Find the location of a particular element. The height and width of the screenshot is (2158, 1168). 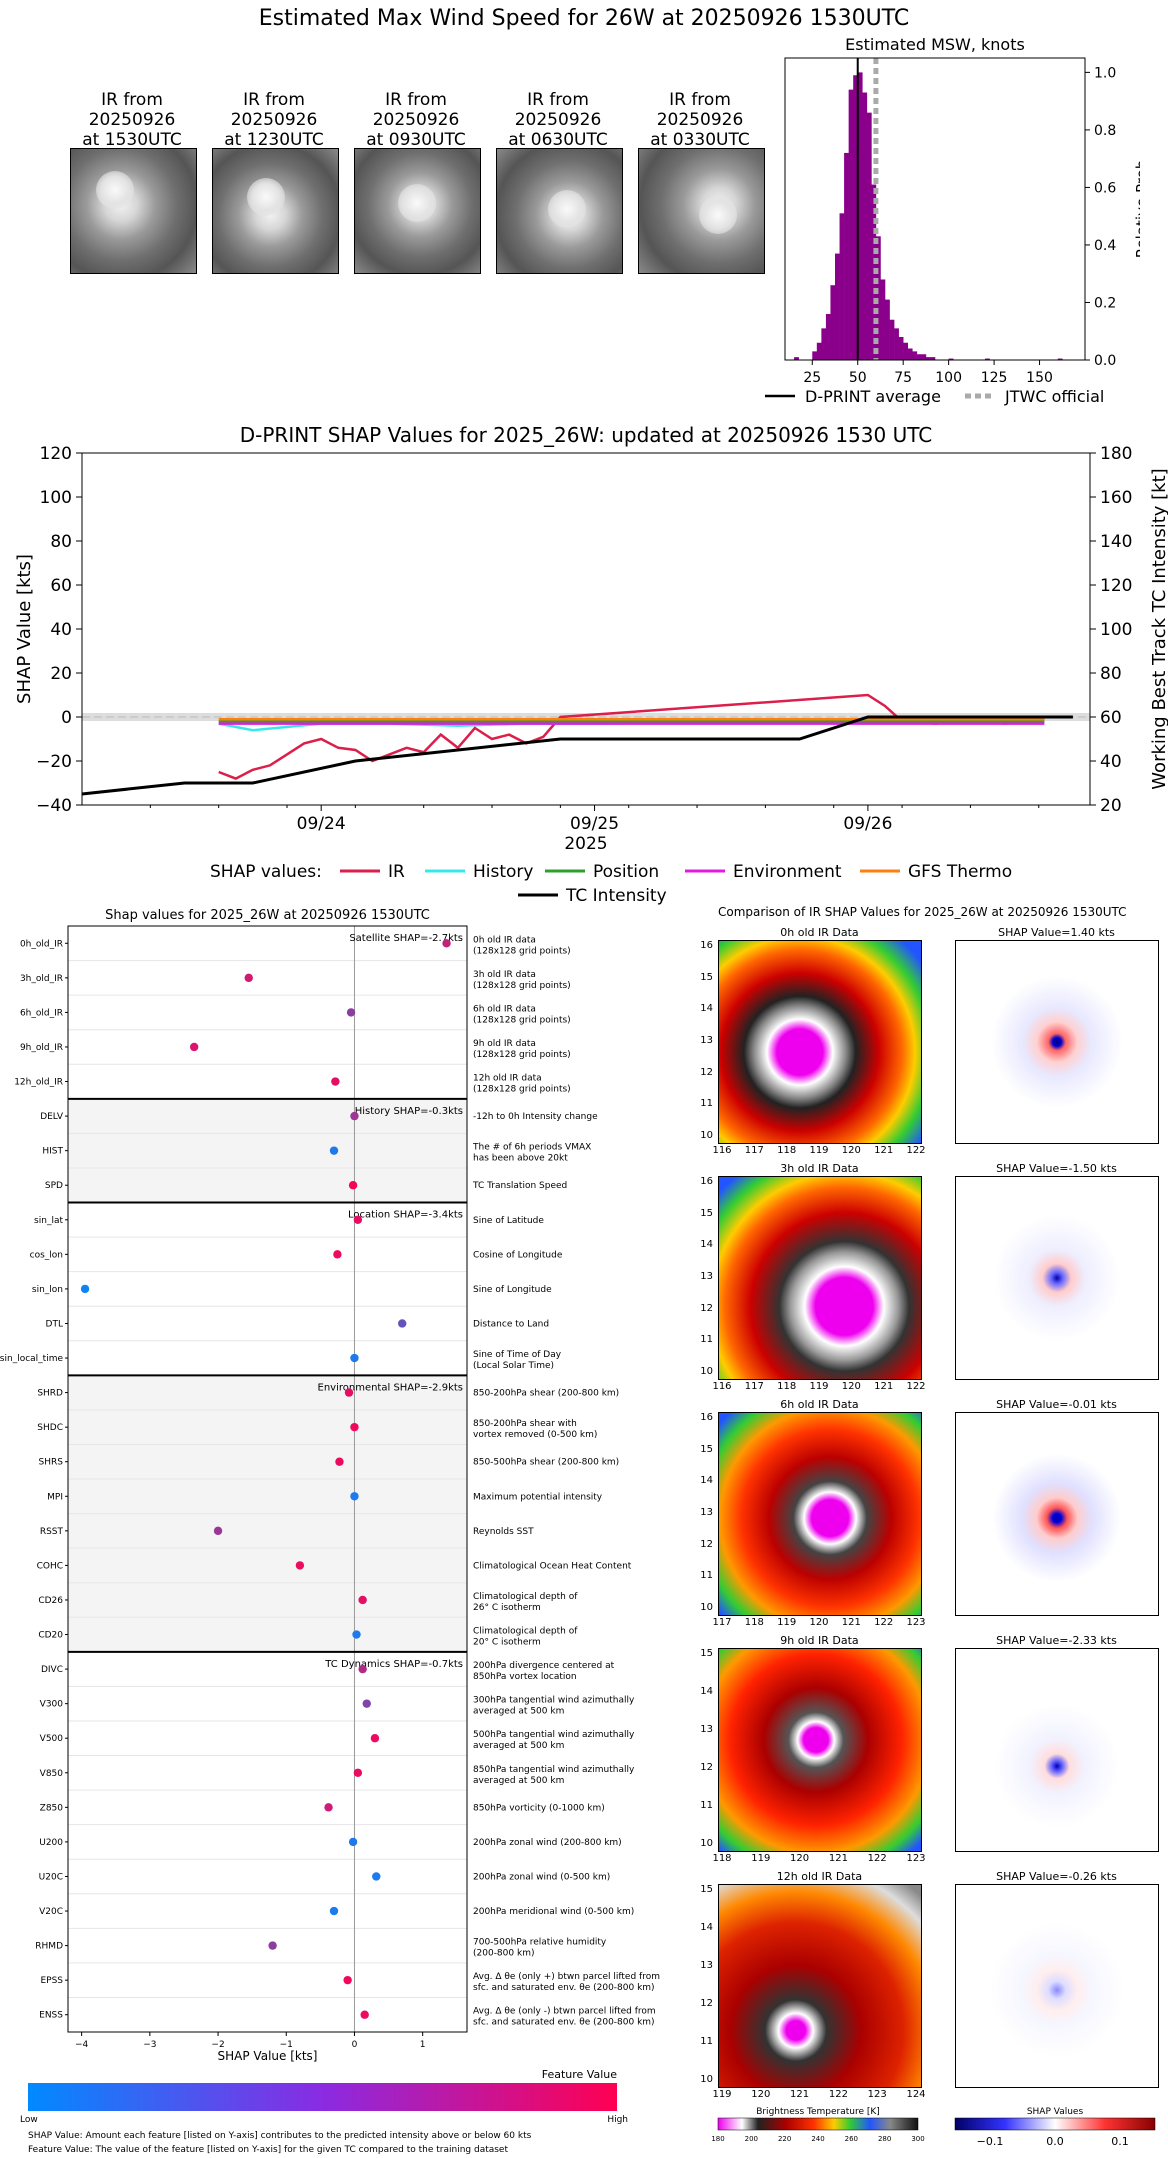

left-y-axis-label: SHAP Value [kts] is located at coordinates (24, 629).